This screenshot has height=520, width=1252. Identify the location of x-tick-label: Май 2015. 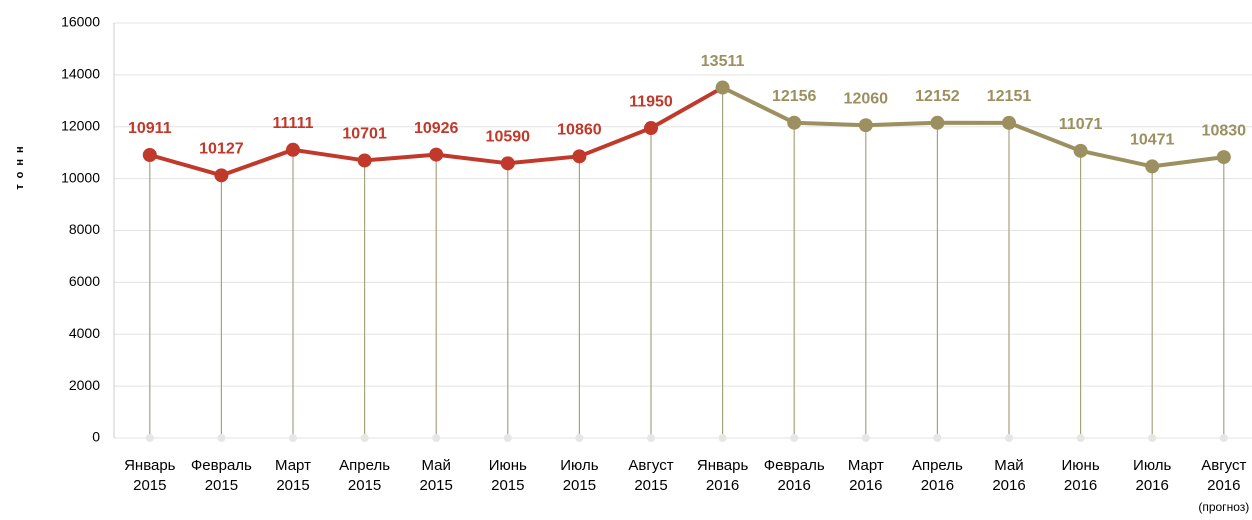
(436, 475).